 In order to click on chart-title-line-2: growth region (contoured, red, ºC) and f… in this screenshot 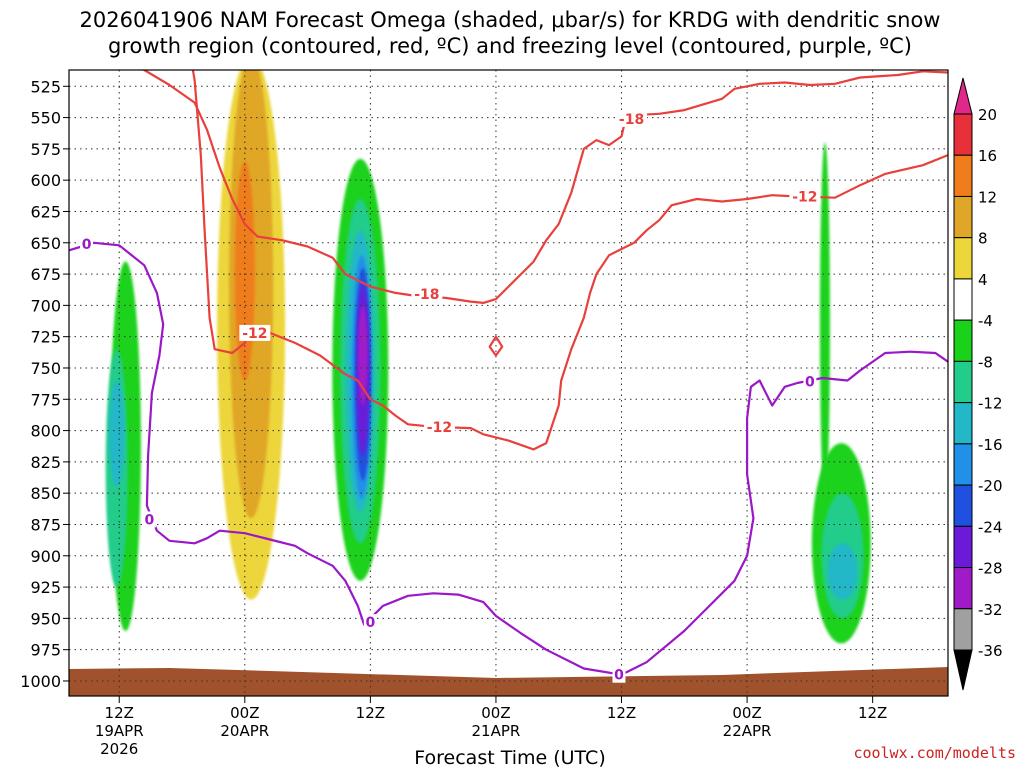, I will do `click(510, 46)`.